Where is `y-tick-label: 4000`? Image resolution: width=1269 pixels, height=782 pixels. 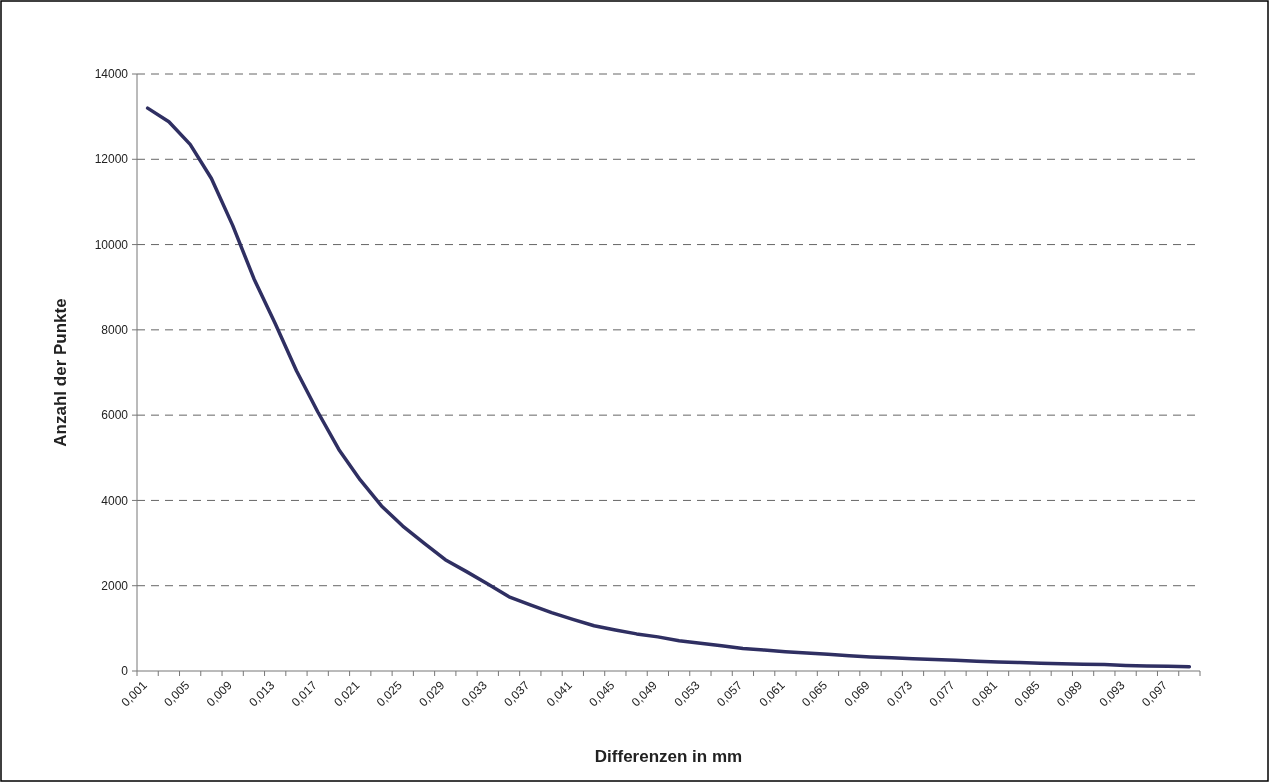
y-tick-label: 4000 is located at coordinates (115, 500).